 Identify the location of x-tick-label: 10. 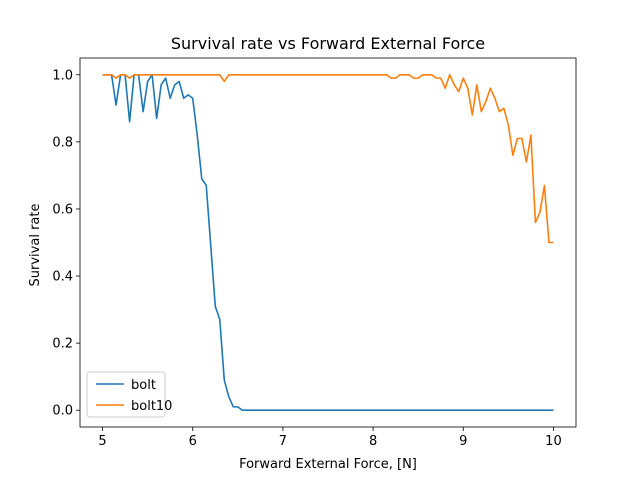
(553, 441).